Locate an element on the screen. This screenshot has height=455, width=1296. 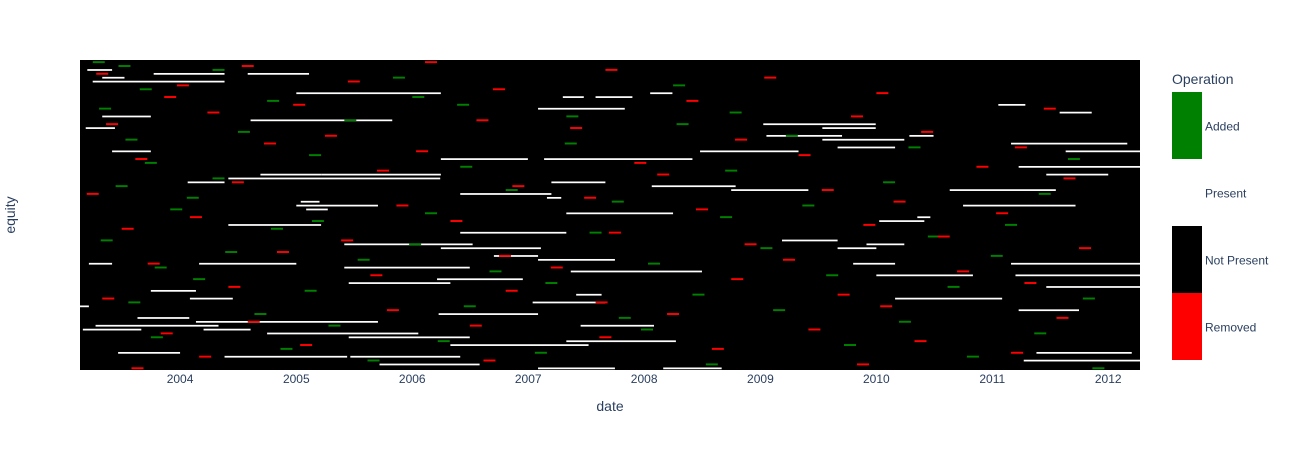
legend-label: Not Present is located at coordinates (1237, 261).